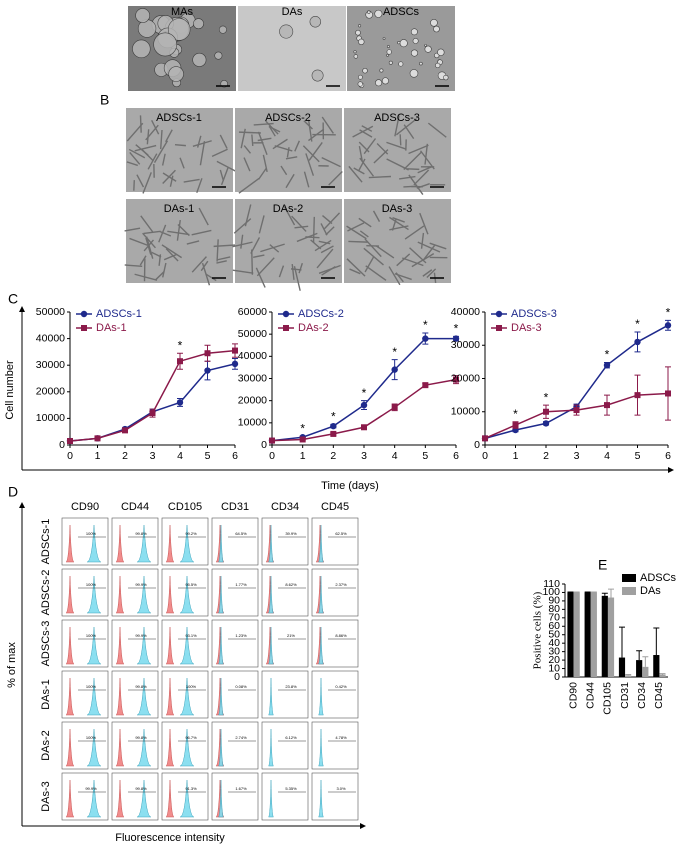 Image resolution: width=677 pixels, height=853 pixels. I want to click on micrograph-title: ADSCs-1, so click(179, 118).